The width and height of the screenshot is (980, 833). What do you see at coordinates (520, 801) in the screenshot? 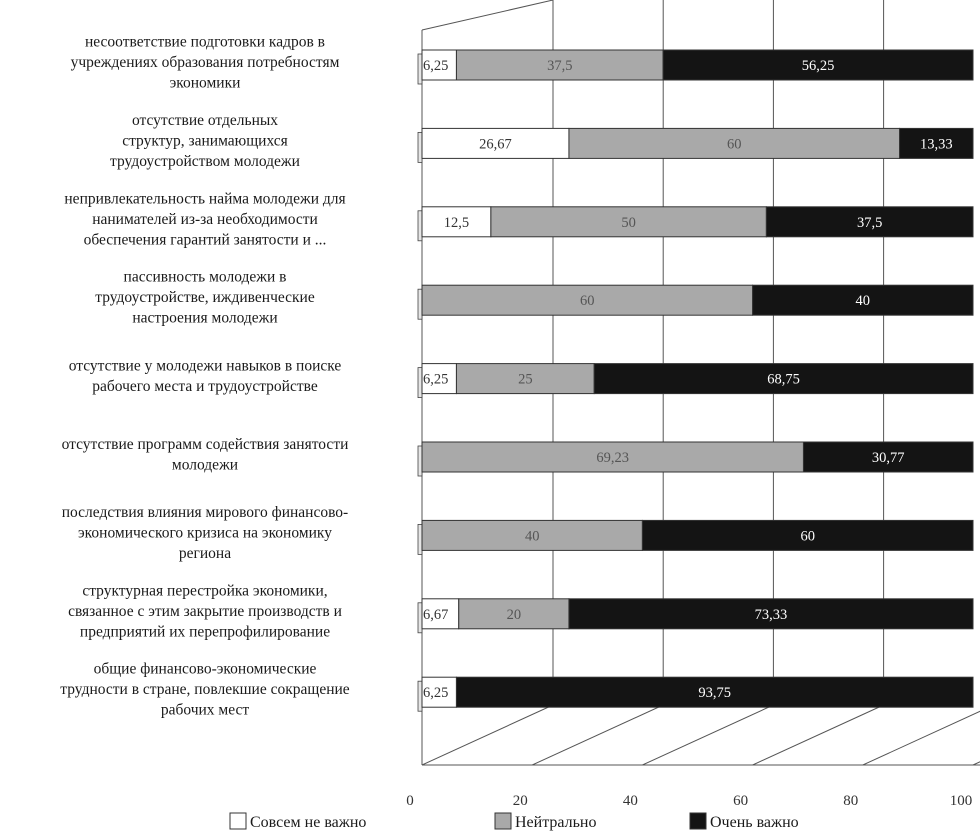
I see `x-tick-label: 20` at bounding box center [520, 801].